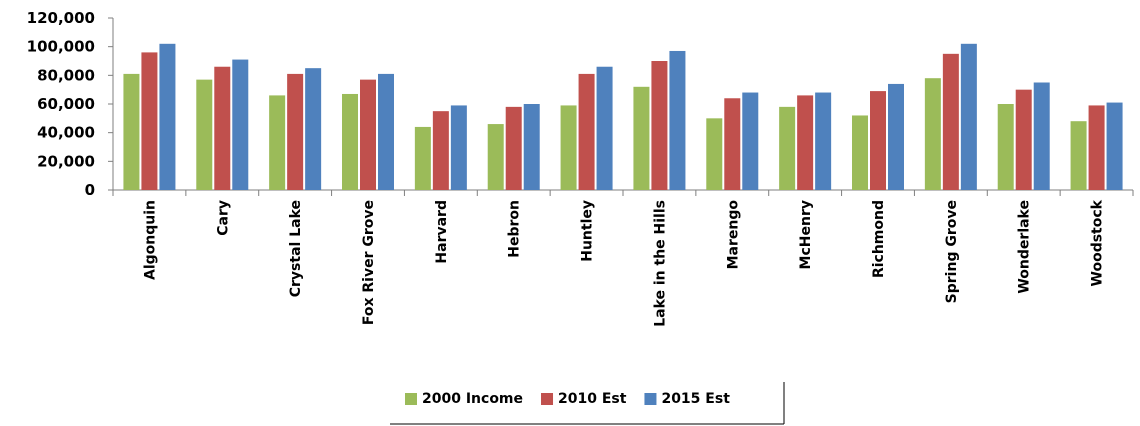 The height and width of the screenshot is (426, 1140). What do you see at coordinates (1098, 242) in the screenshot?
I see `x-tick-label: Woodstock` at bounding box center [1098, 242].